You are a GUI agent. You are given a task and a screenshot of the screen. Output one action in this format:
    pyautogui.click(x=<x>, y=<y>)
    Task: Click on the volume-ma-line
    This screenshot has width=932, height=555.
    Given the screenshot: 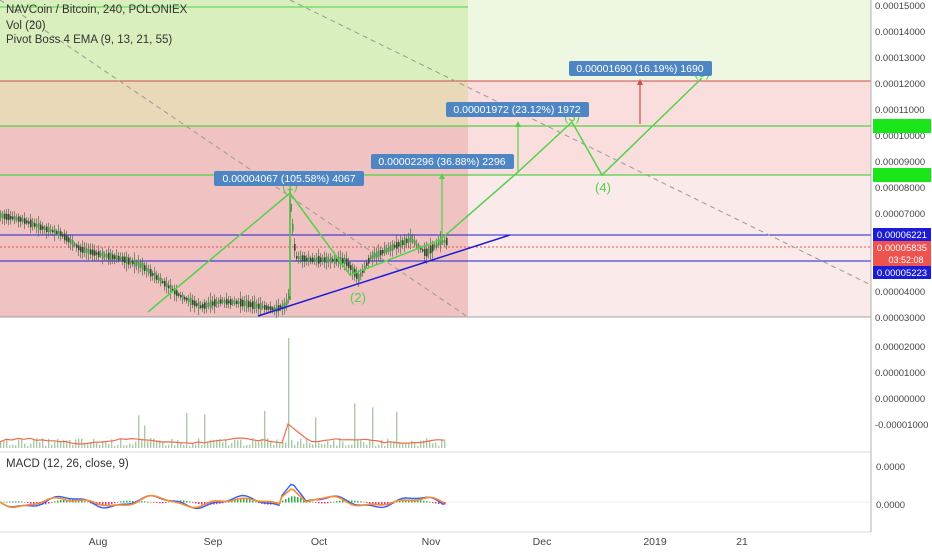 What is the action you would take?
    pyautogui.click(x=222, y=433)
    